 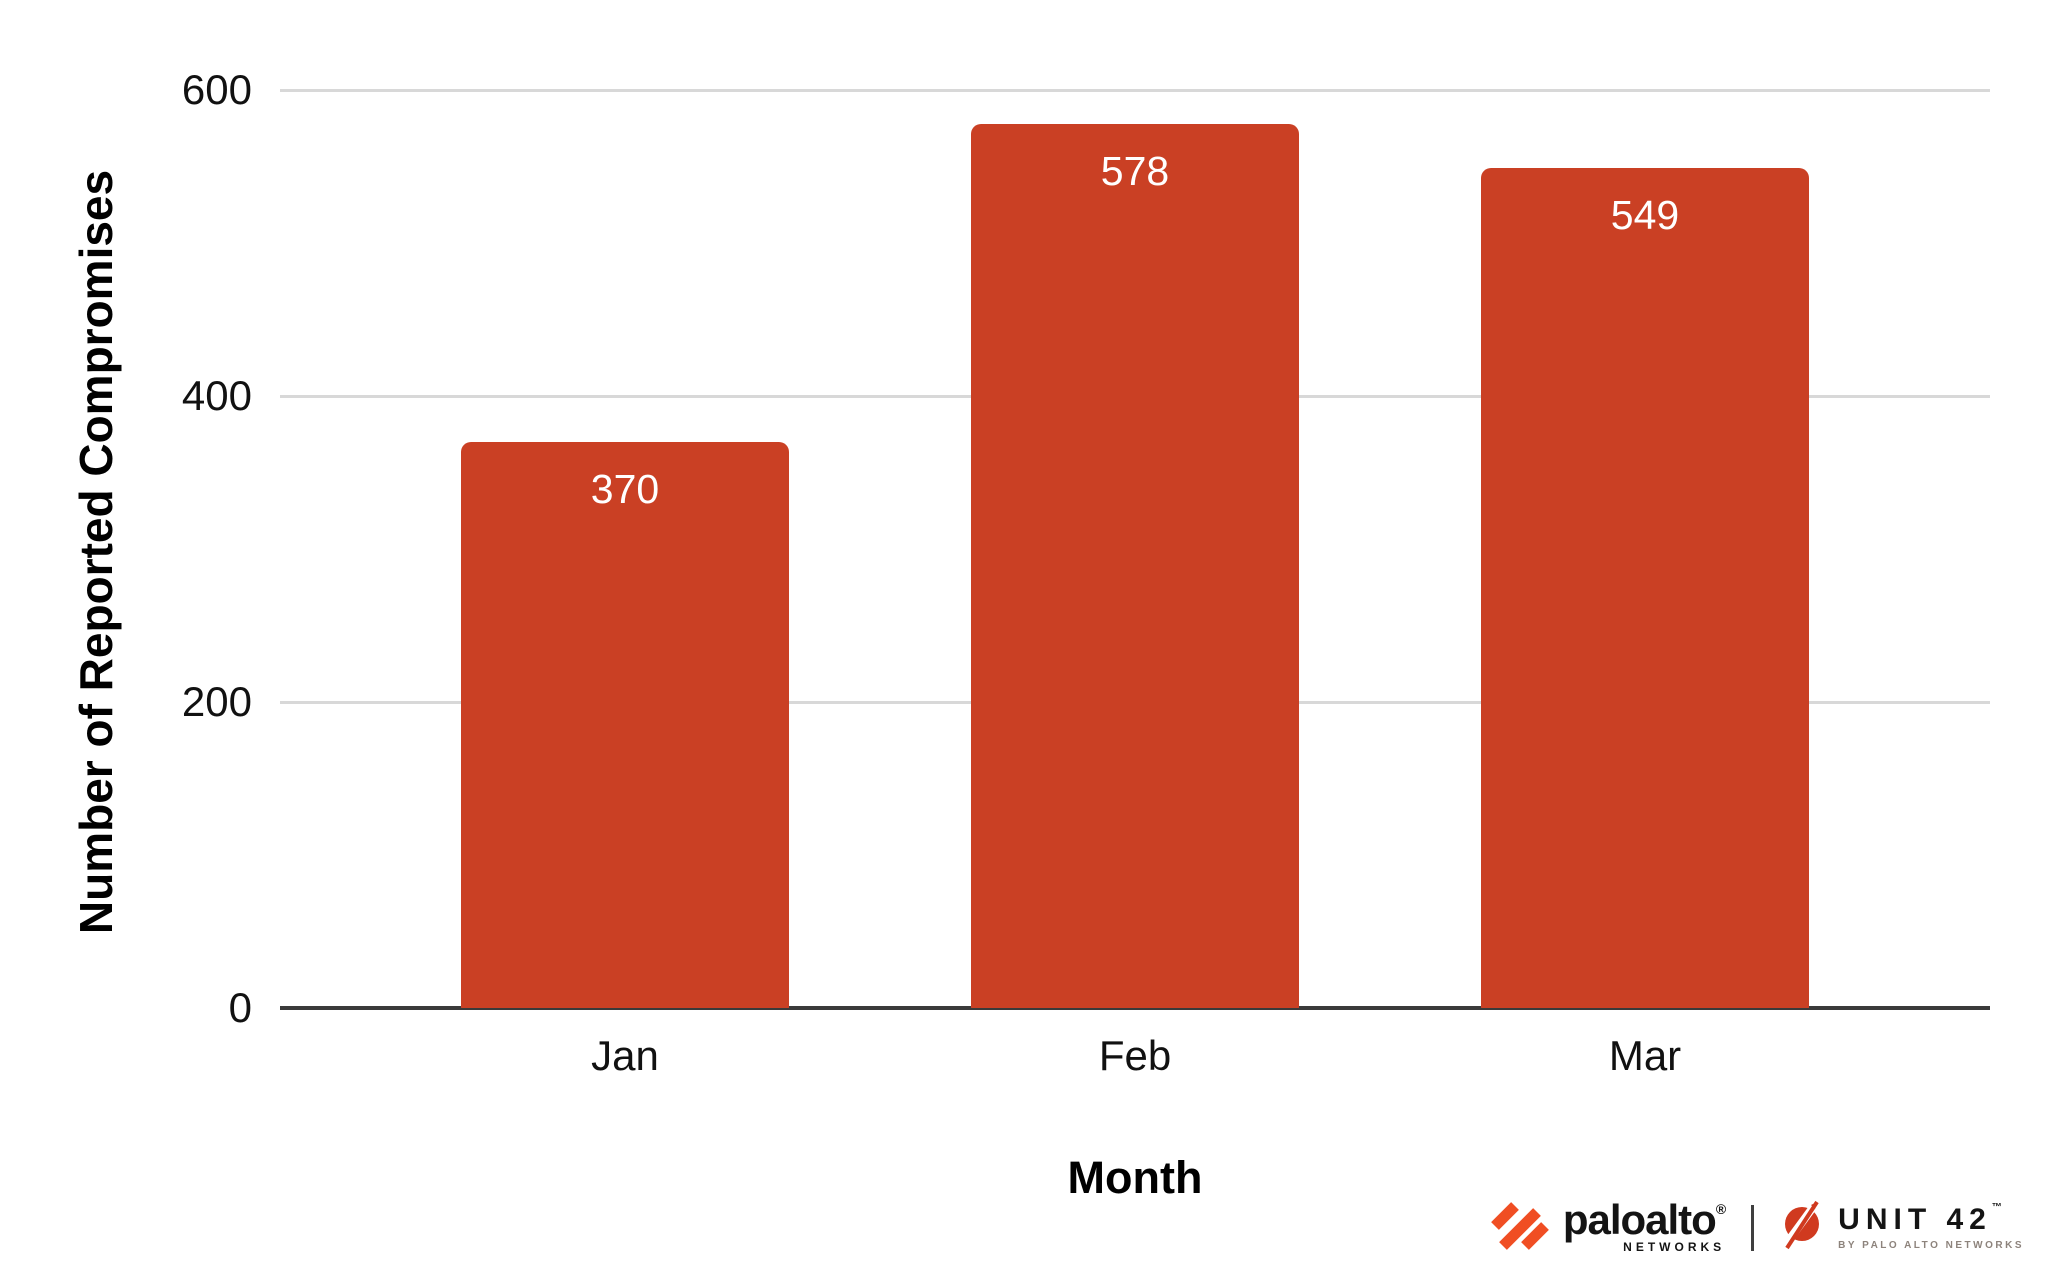 What do you see at coordinates (625, 488) in the screenshot?
I see `bar-value-label-jan: 370` at bounding box center [625, 488].